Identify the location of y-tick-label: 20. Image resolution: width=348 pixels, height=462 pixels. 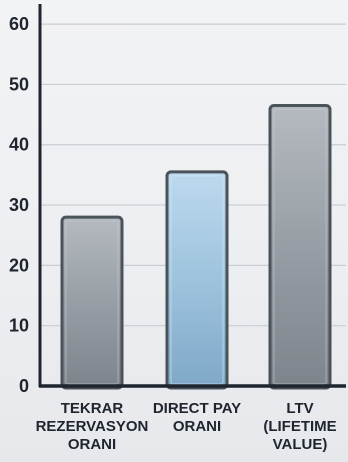
(19, 265).